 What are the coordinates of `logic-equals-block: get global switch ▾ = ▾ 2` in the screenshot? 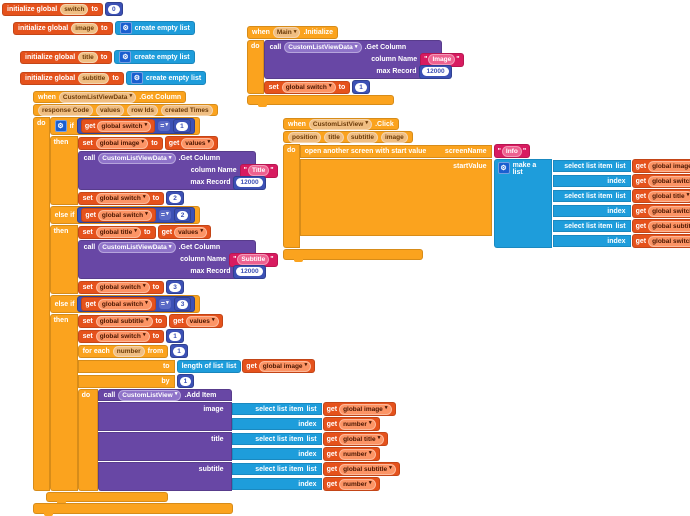 It's located at (136, 215).